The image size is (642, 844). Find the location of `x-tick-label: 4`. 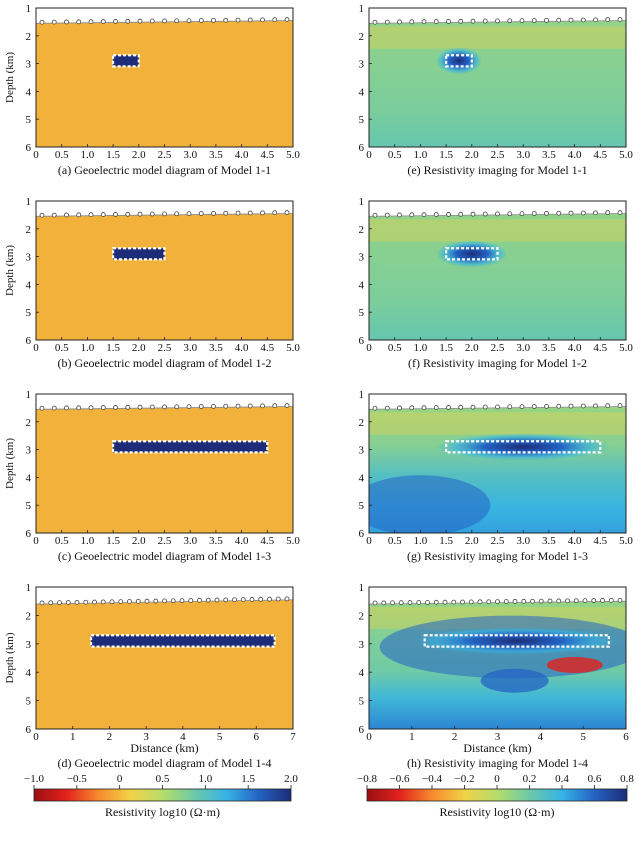

x-tick-label: 4 is located at coordinates (541, 737).